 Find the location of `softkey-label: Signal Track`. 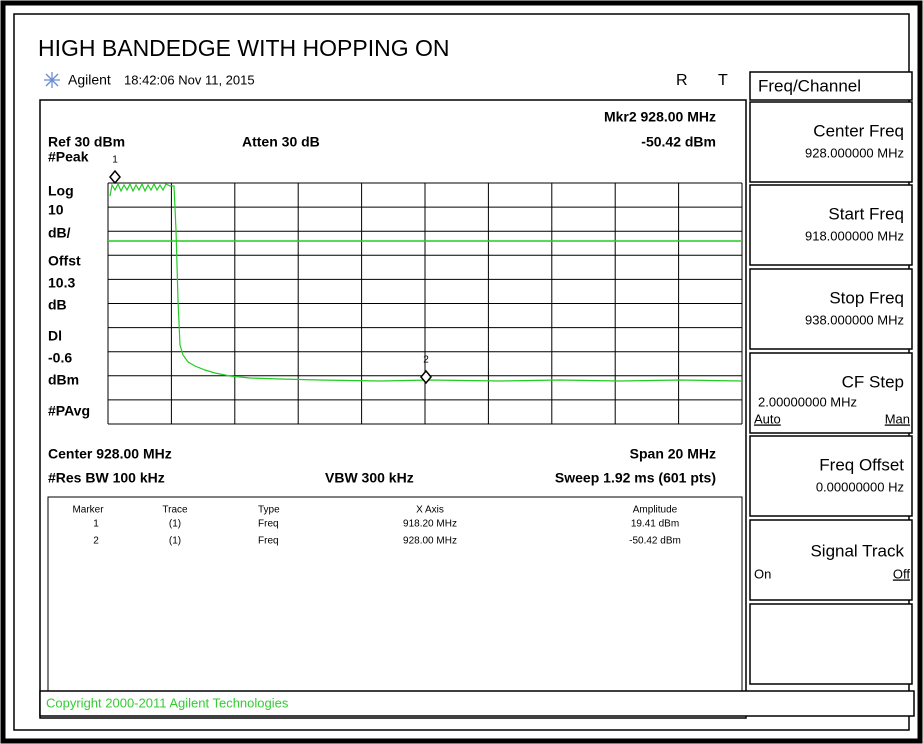

softkey-label: Signal Track is located at coordinates (857, 550).